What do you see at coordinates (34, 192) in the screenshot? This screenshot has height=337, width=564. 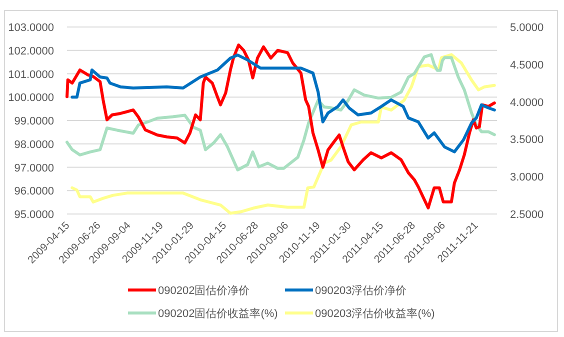 I see `y-tick-label: 96.0000` at bounding box center [34, 192].